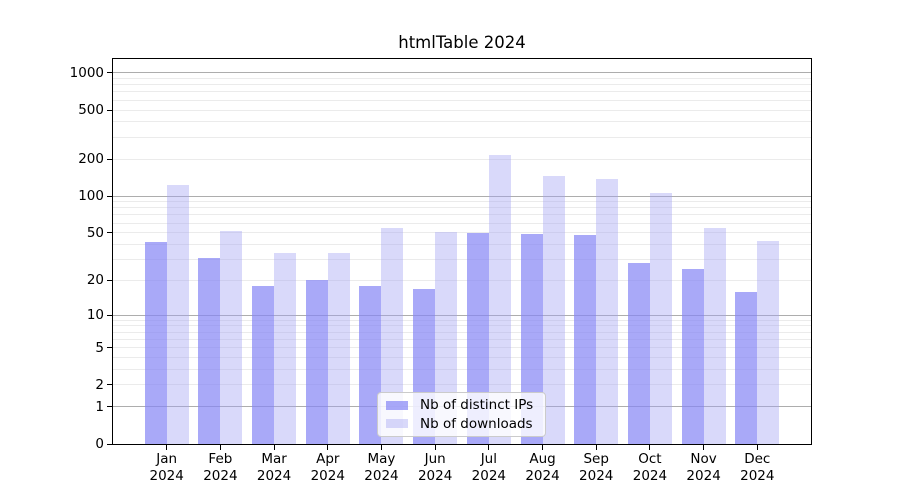  I want to click on x-tick-label: Oct 2024, so click(650, 467).